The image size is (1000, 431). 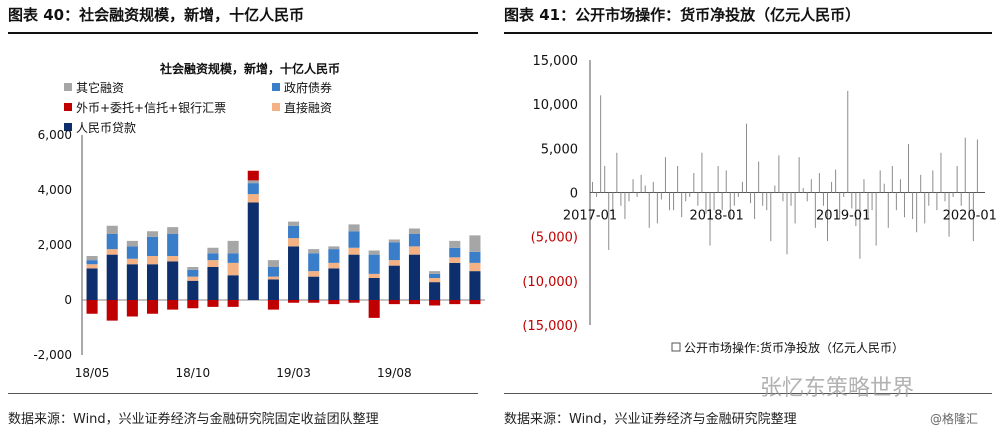 What do you see at coordinates (55, 245) in the screenshot?
I see `y-tick-label: 2,000` at bounding box center [55, 245].